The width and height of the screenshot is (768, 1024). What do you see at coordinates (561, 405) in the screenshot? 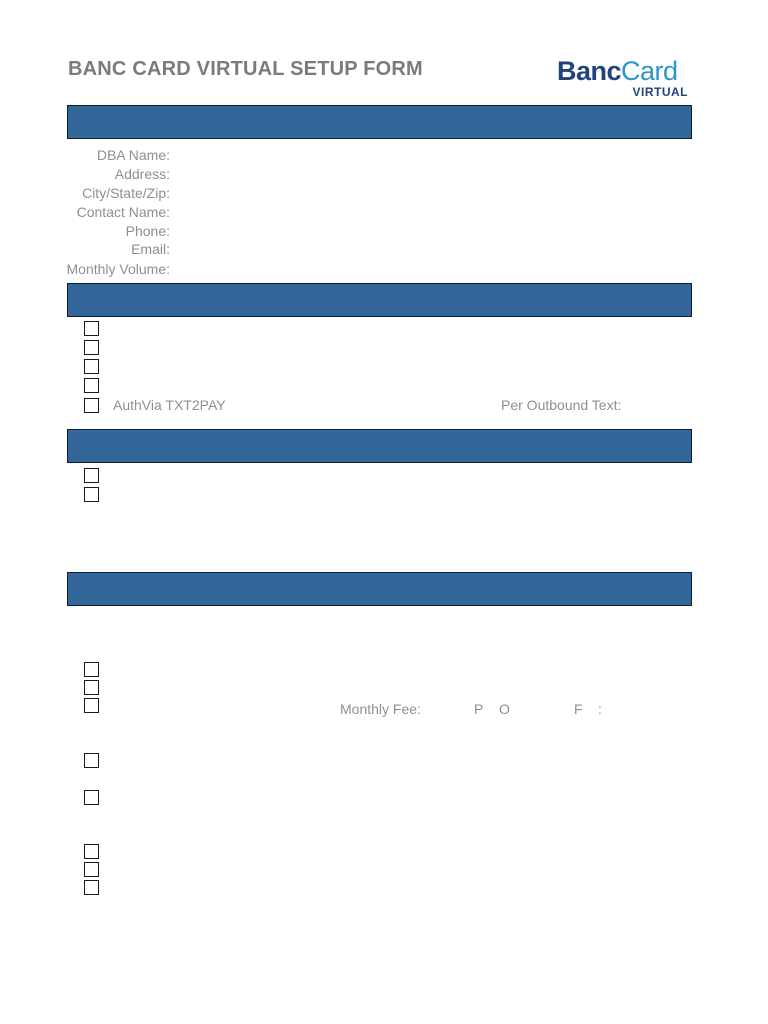
I see `per-outbound-text-label: Per Outbound Text:` at bounding box center [561, 405].